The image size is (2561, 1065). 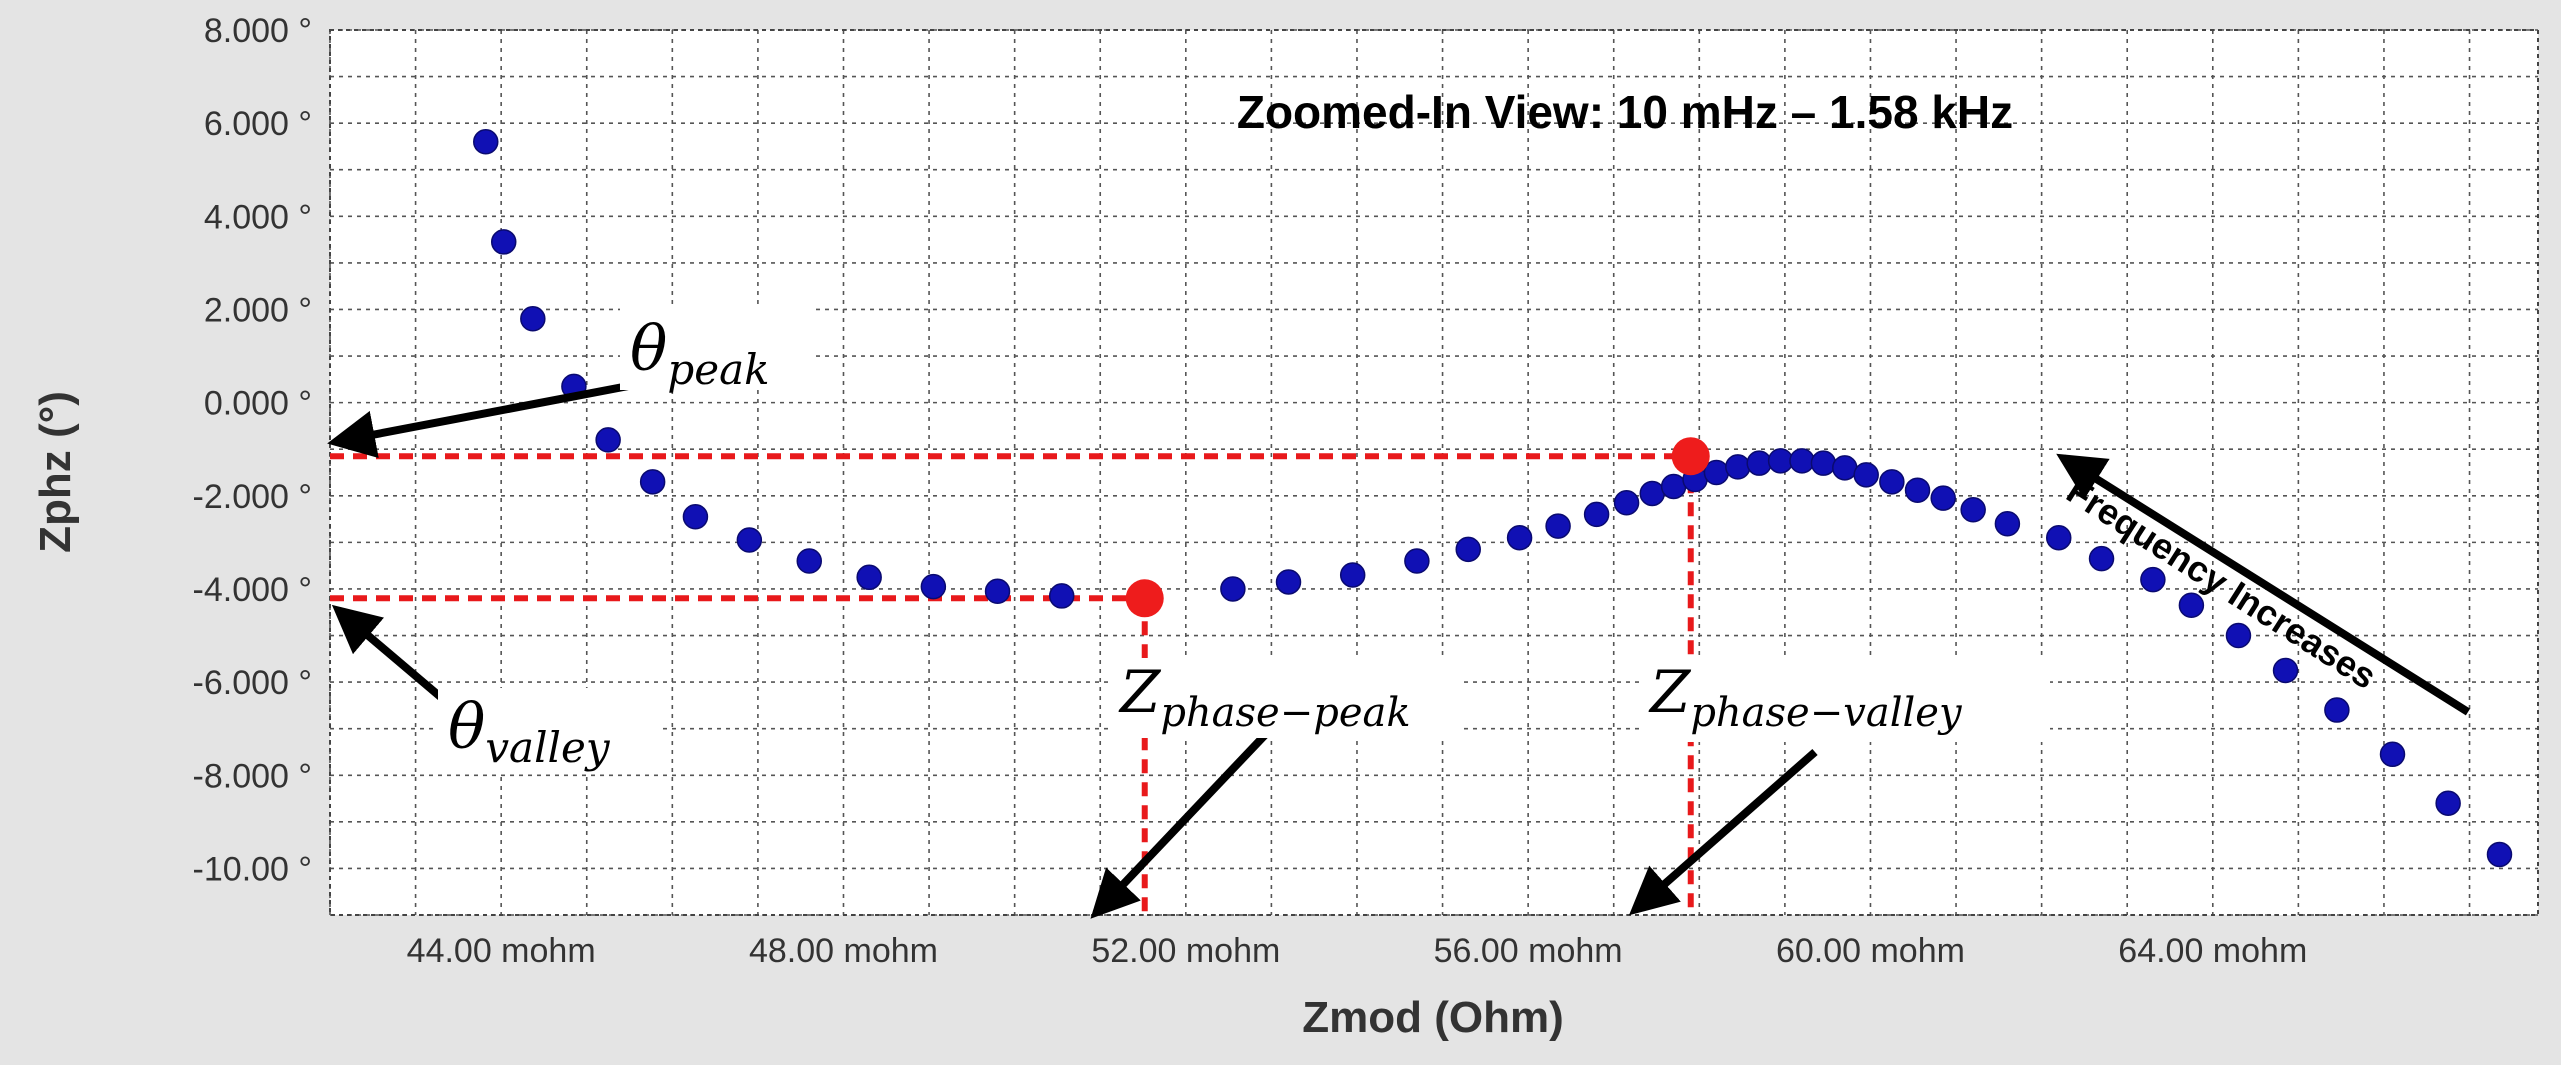 I want to click on y-tick-label: 2.000 °, so click(x=258, y=310).